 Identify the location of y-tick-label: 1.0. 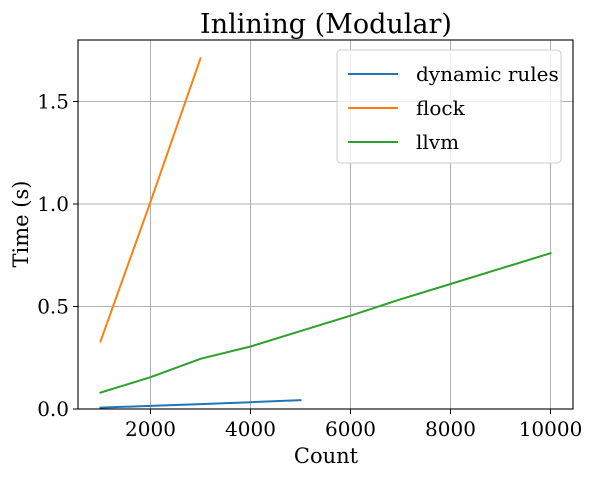
(53, 204).